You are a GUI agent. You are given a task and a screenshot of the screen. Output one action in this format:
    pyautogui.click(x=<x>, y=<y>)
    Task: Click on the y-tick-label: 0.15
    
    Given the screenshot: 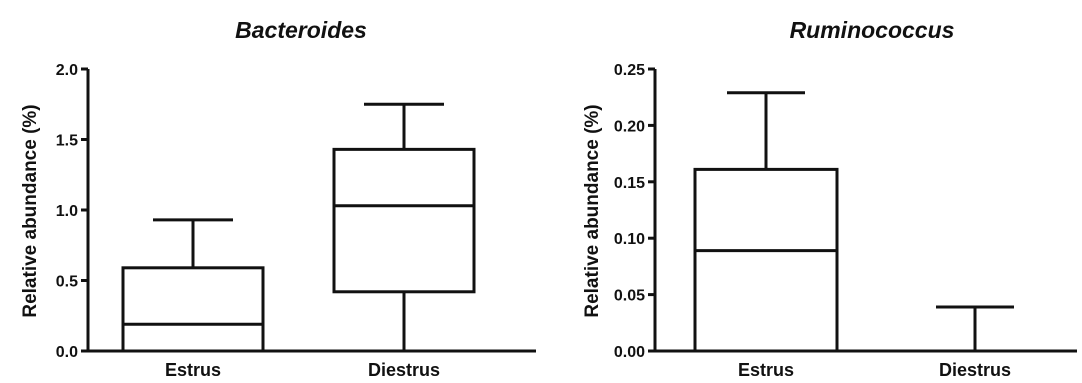 What is the action you would take?
    pyautogui.click(x=629, y=183)
    